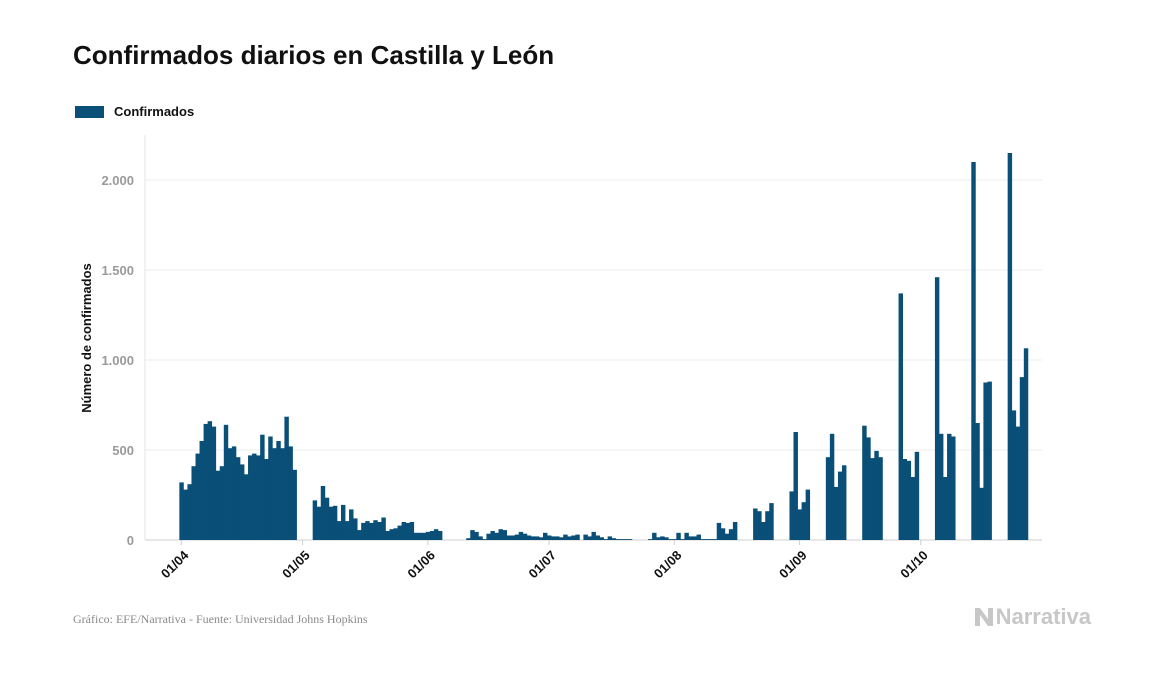 The image size is (1157, 674). What do you see at coordinates (793, 565) in the screenshot?
I see `x-tick-label: 01/09` at bounding box center [793, 565].